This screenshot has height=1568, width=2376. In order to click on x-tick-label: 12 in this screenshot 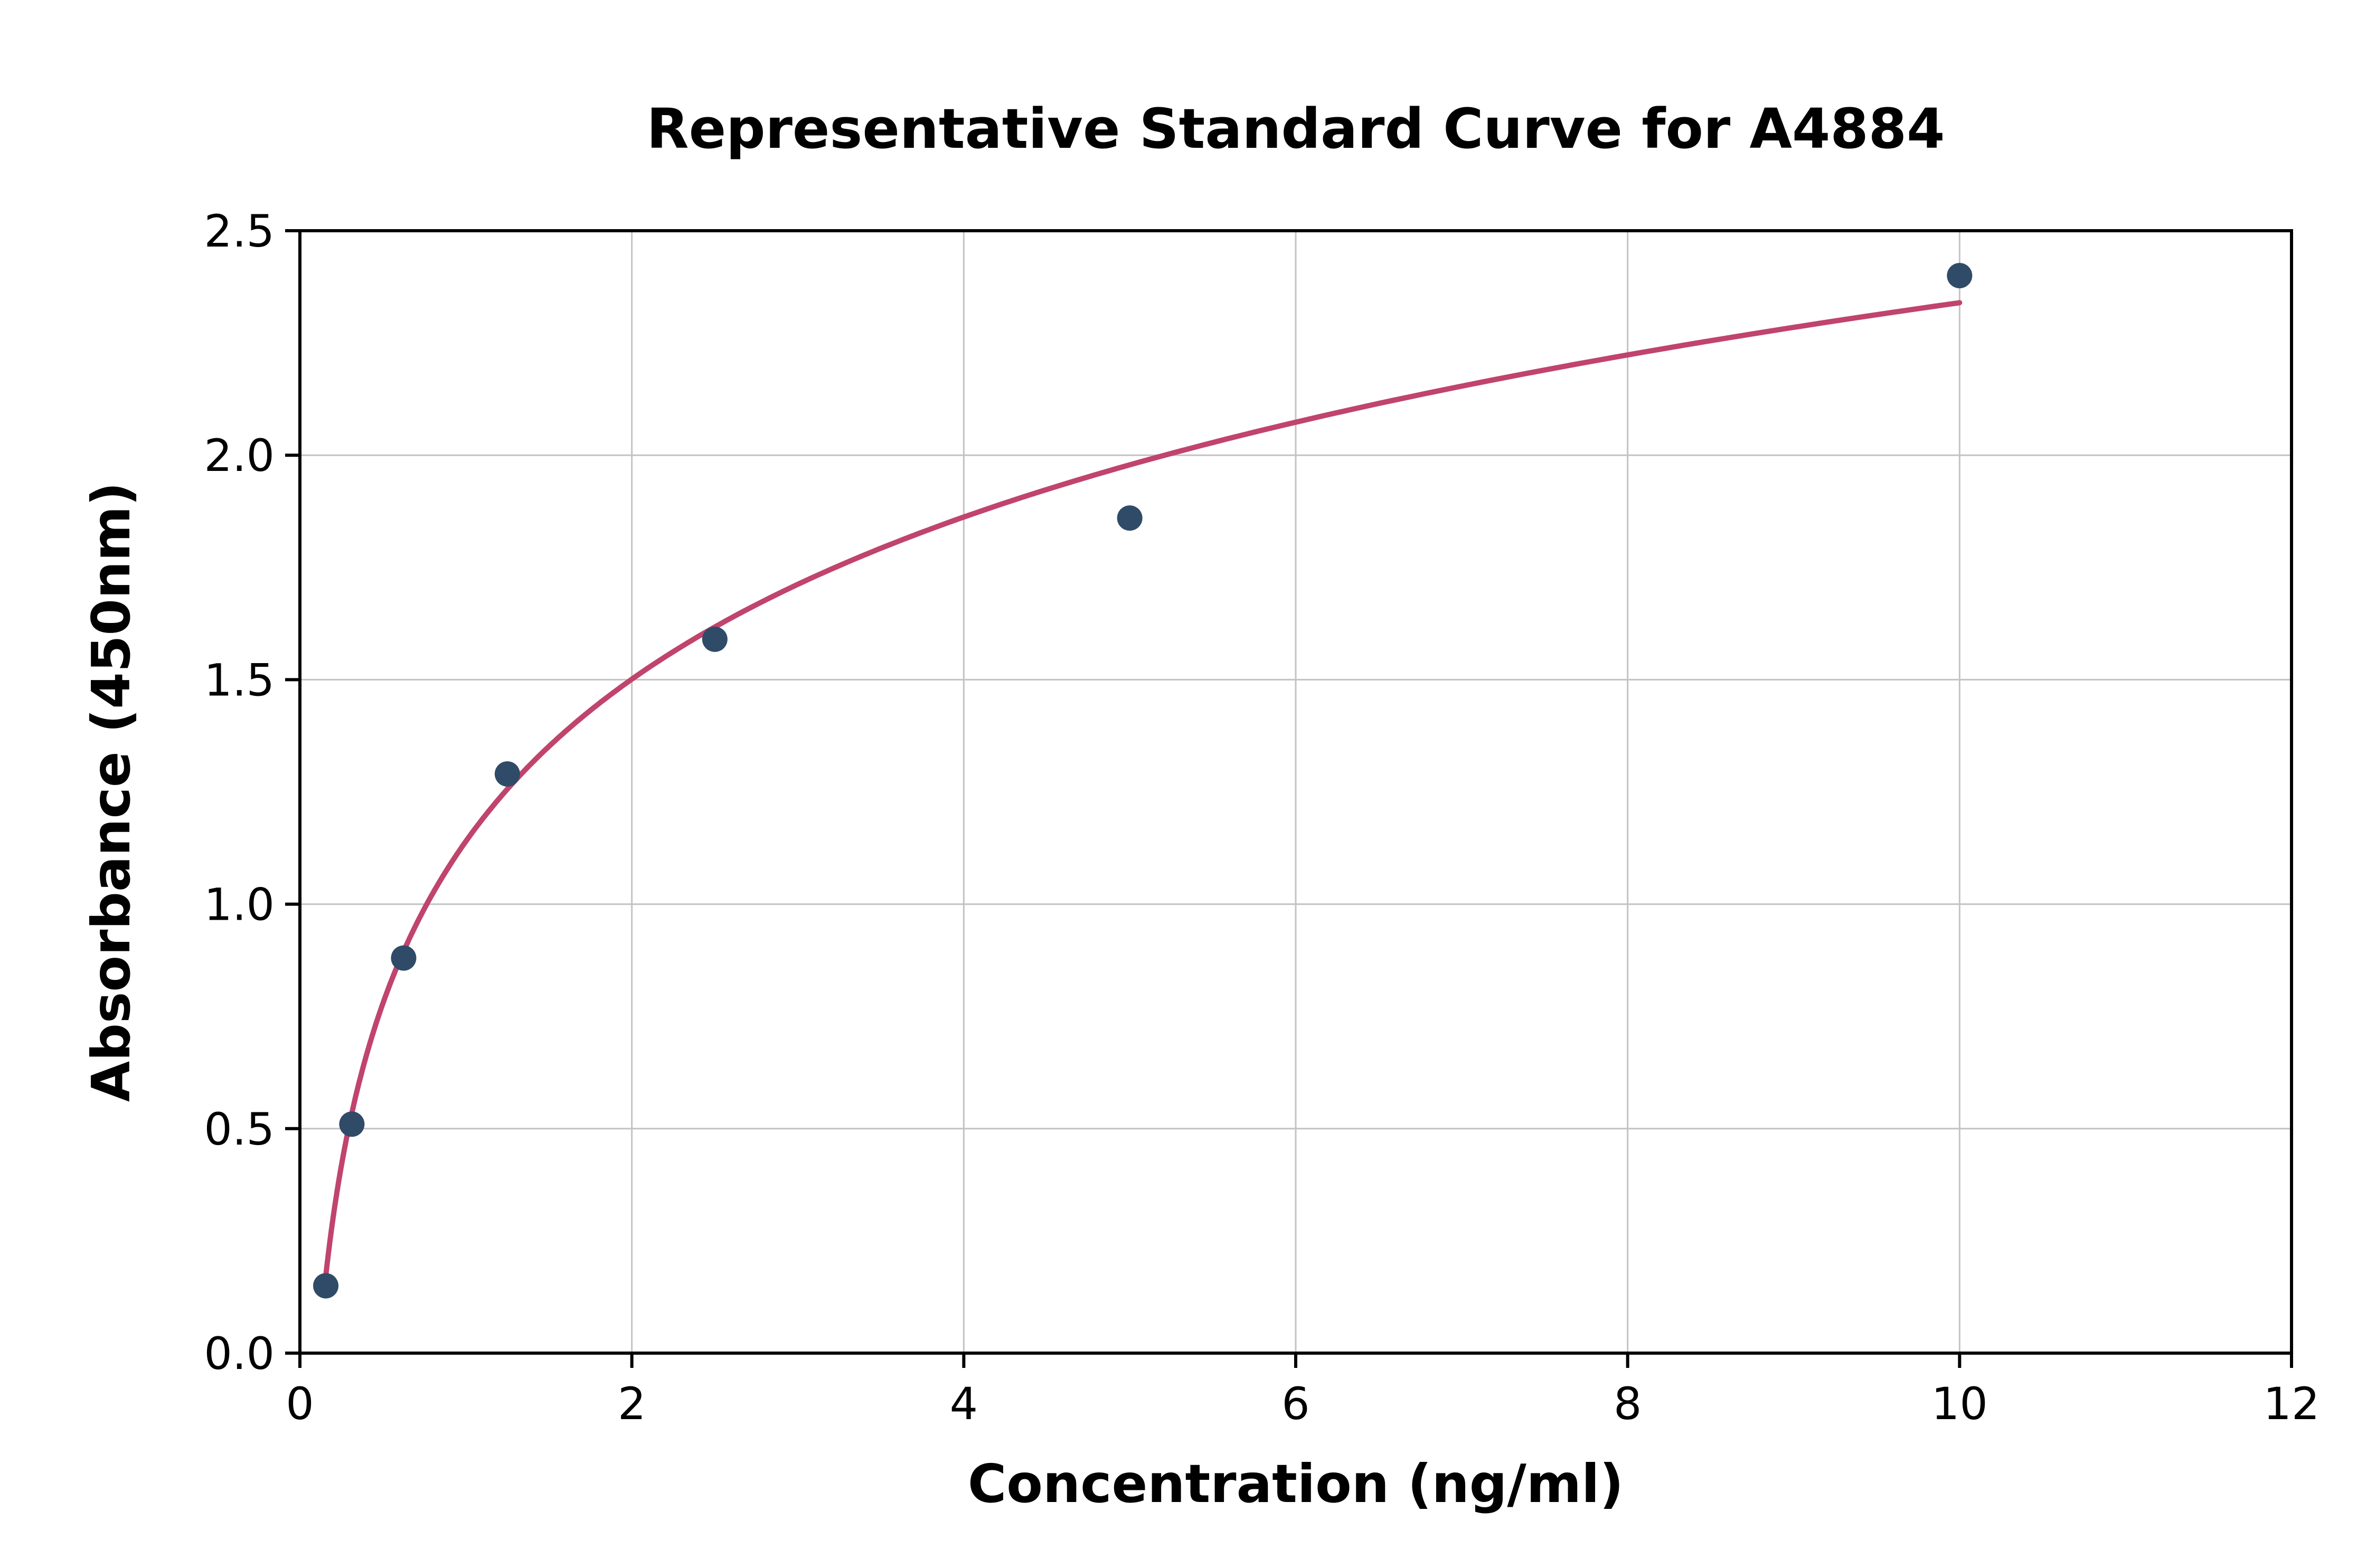, I will do `click(2292, 1404)`.